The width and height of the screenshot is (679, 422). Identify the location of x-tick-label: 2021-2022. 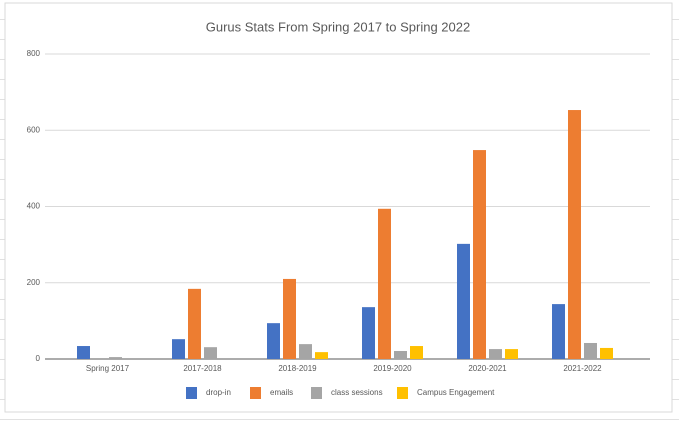
(582, 368).